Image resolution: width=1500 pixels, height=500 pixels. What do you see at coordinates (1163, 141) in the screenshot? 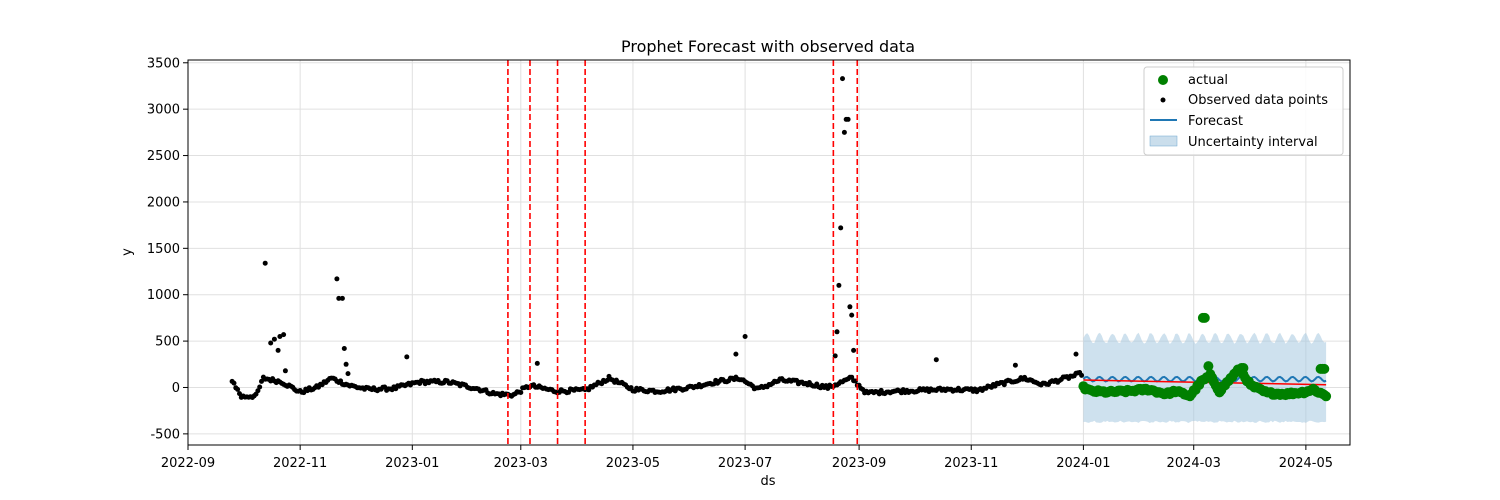
I see `legend-uncertainty-marker` at bounding box center [1163, 141].